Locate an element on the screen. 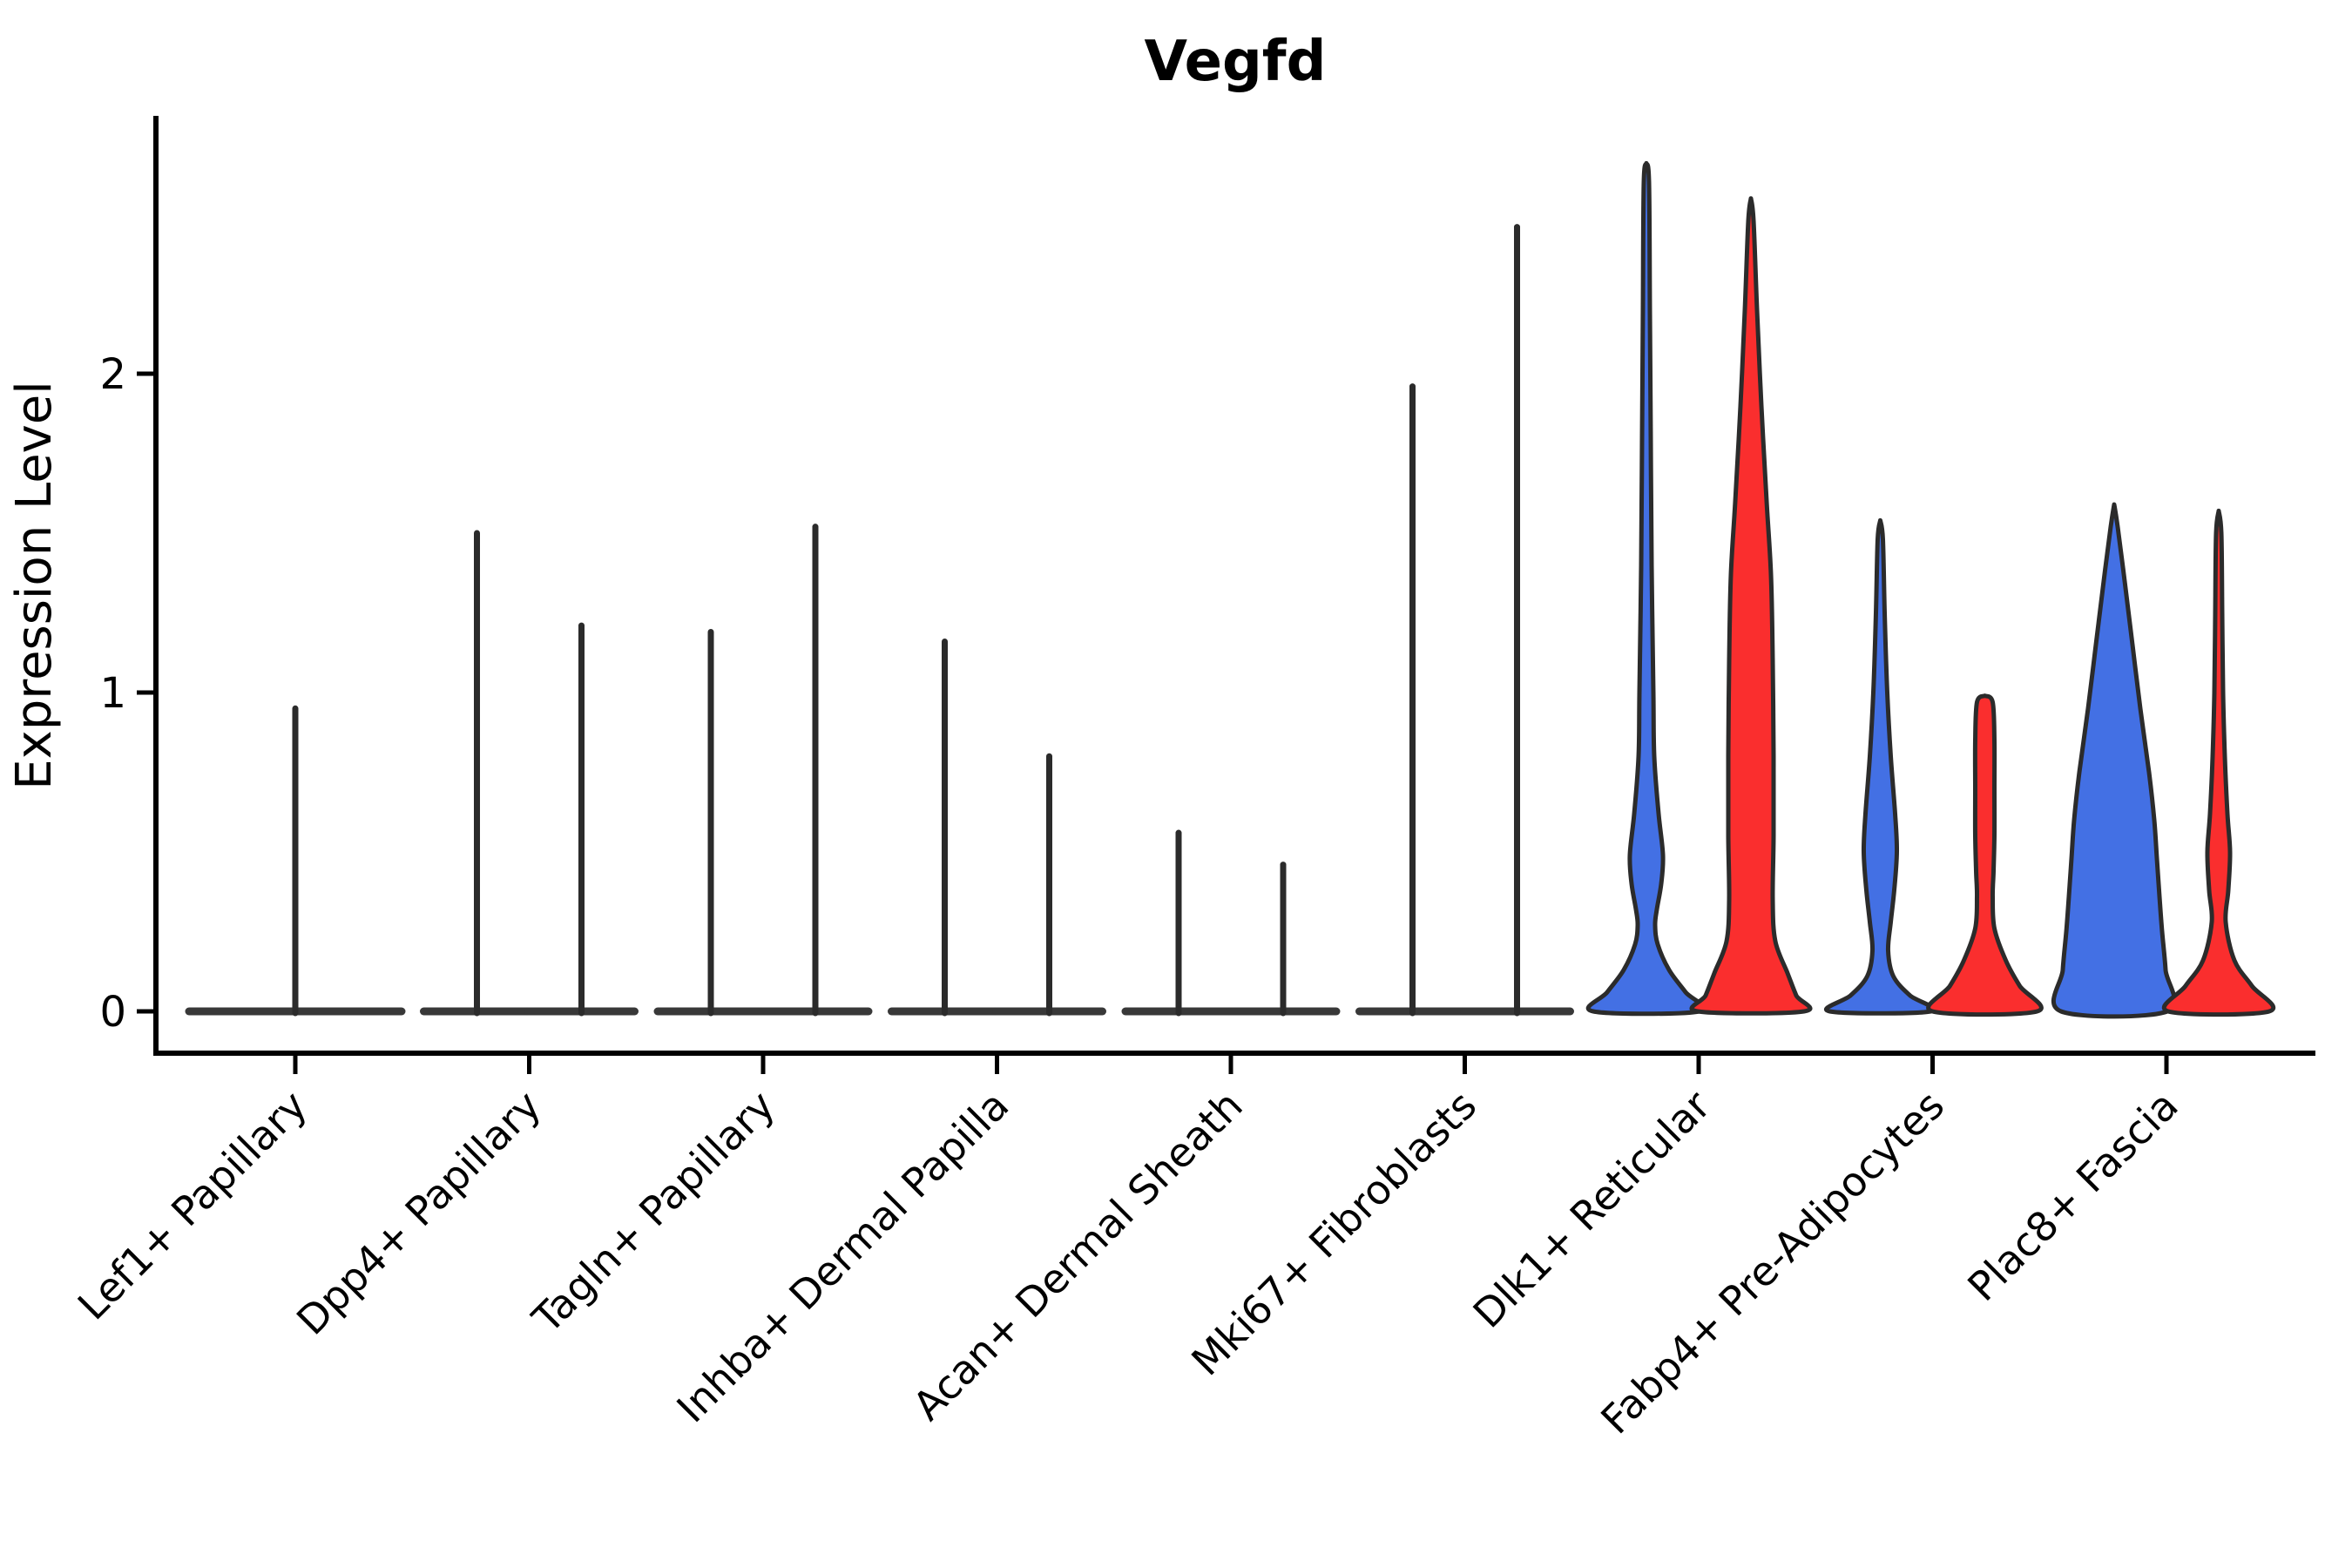 The image size is (2352, 1568). y-tick-label: 2 is located at coordinates (113, 374).